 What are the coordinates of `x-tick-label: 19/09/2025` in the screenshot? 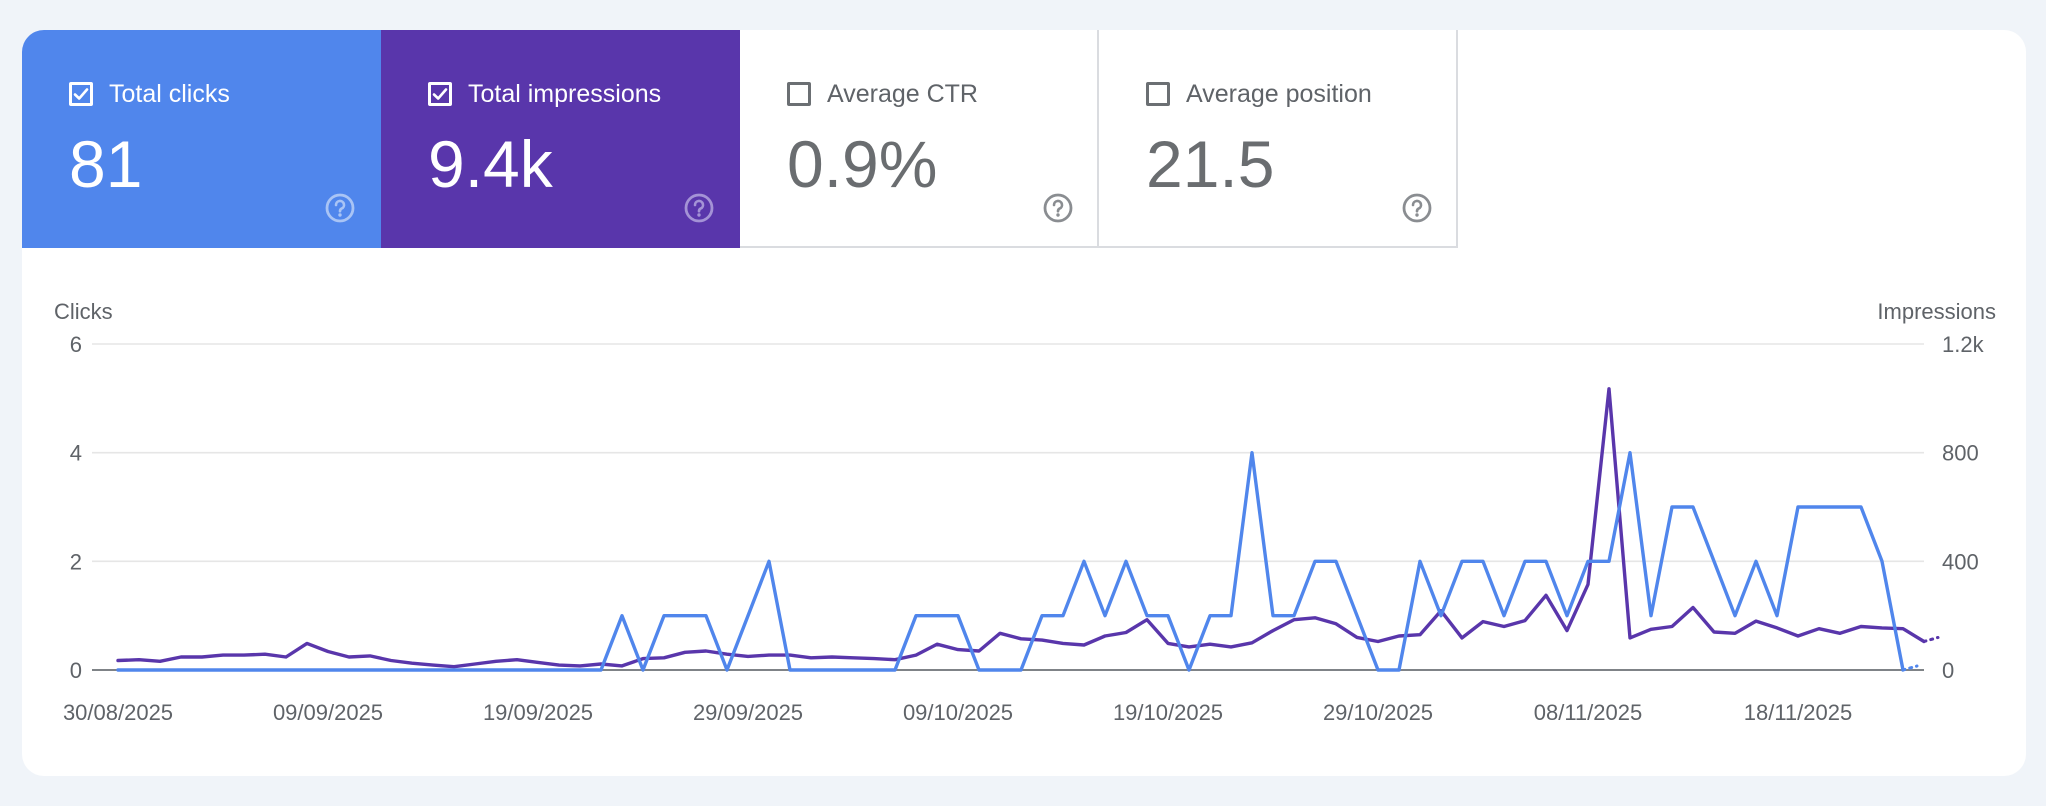 It's located at (538, 712).